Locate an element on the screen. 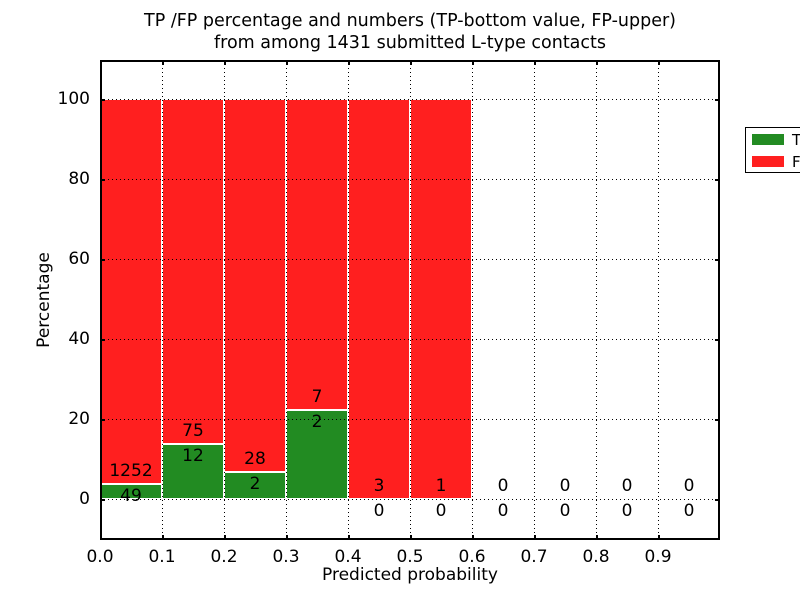  y-tick-label: 40 is located at coordinates (79, 339).